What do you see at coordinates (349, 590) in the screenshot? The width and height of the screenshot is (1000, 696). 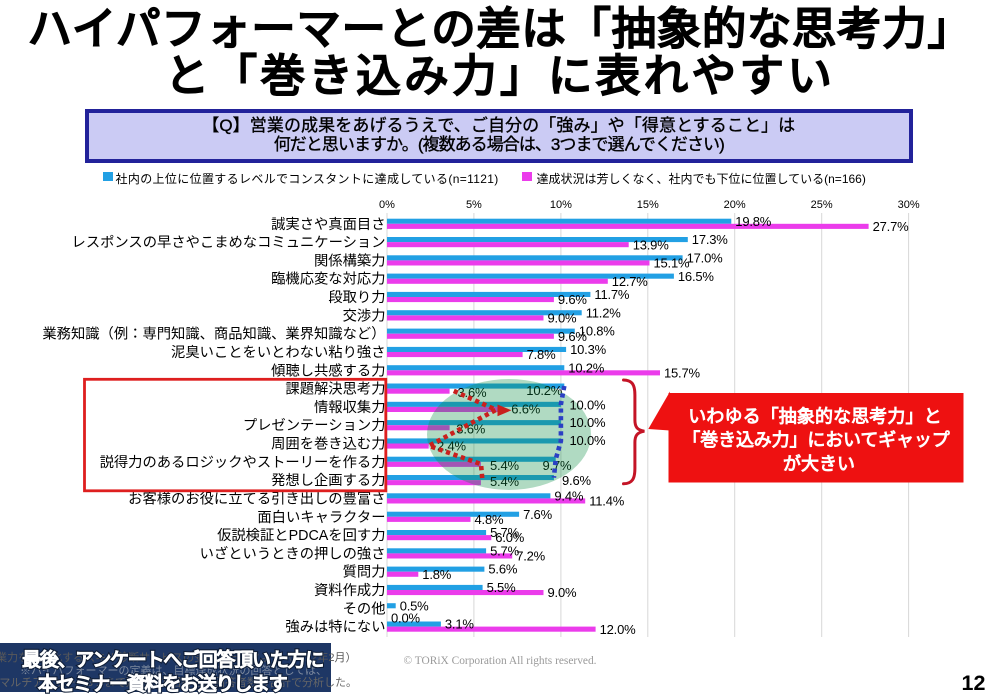 I see `svg-text: 資料作成力` at bounding box center [349, 590].